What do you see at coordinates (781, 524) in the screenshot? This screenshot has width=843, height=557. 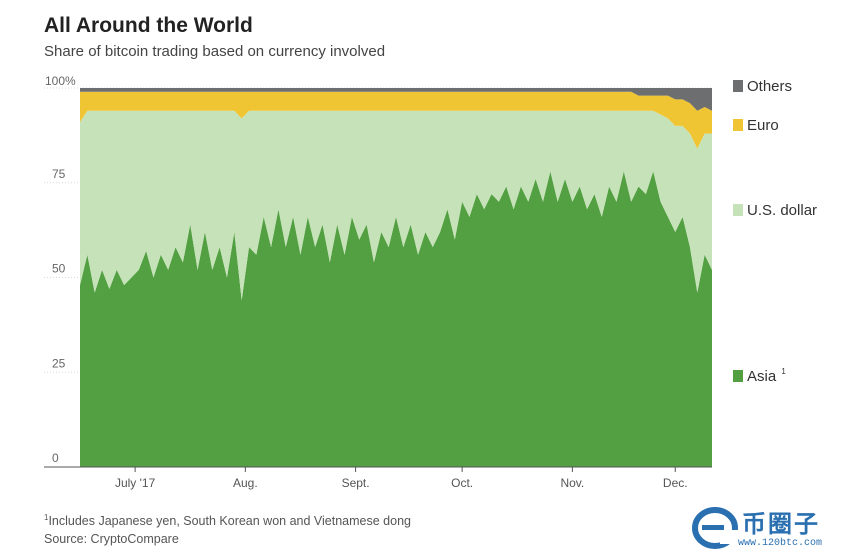 I see `watermark-text: 币圈子` at bounding box center [781, 524].